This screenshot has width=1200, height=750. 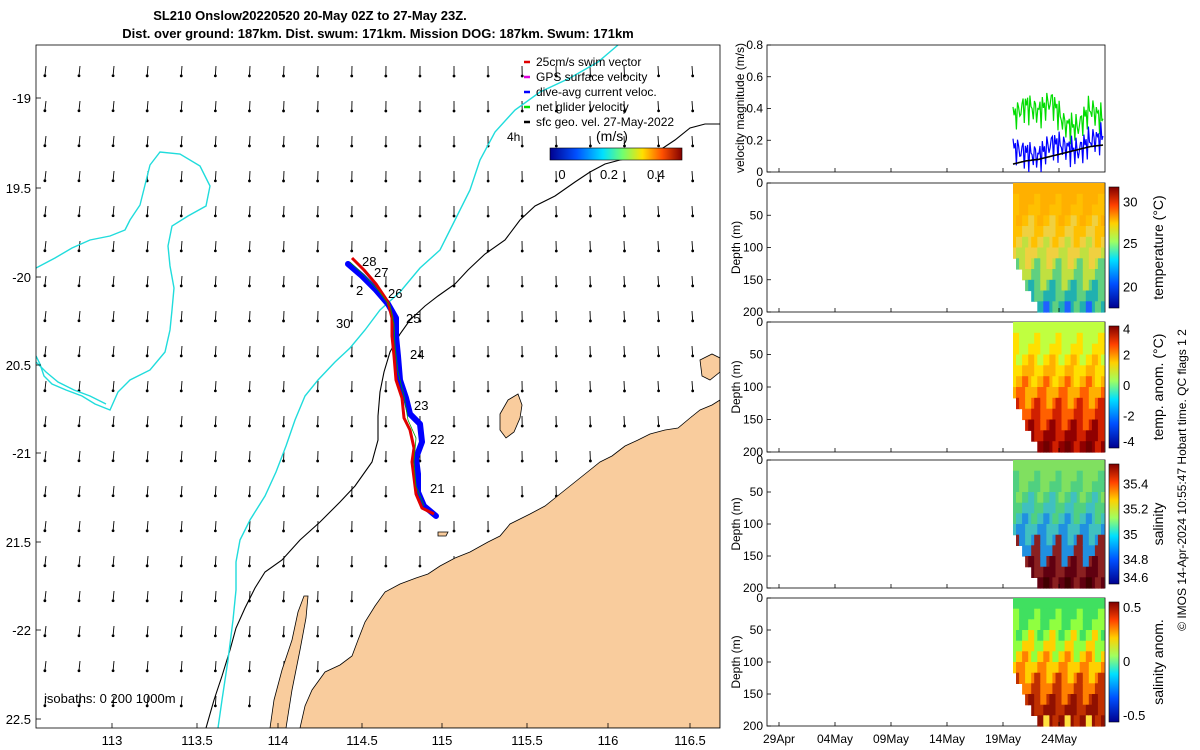 I want to click on track-blue, so click(x=392, y=390).